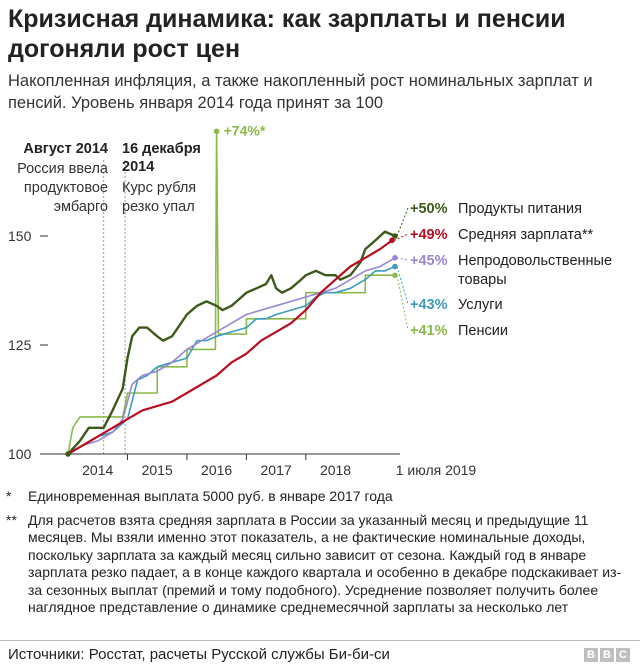 The width and height of the screenshot is (640, 669). I want to click on end-label-pensions-name: Пенсии, so click(483, 331).